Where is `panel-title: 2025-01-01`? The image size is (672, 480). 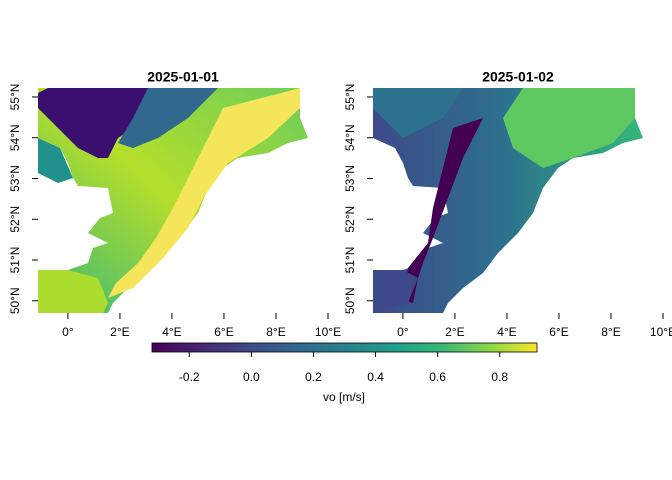
panel-title: 2025-01-01 is located at coordinates (183, 77).